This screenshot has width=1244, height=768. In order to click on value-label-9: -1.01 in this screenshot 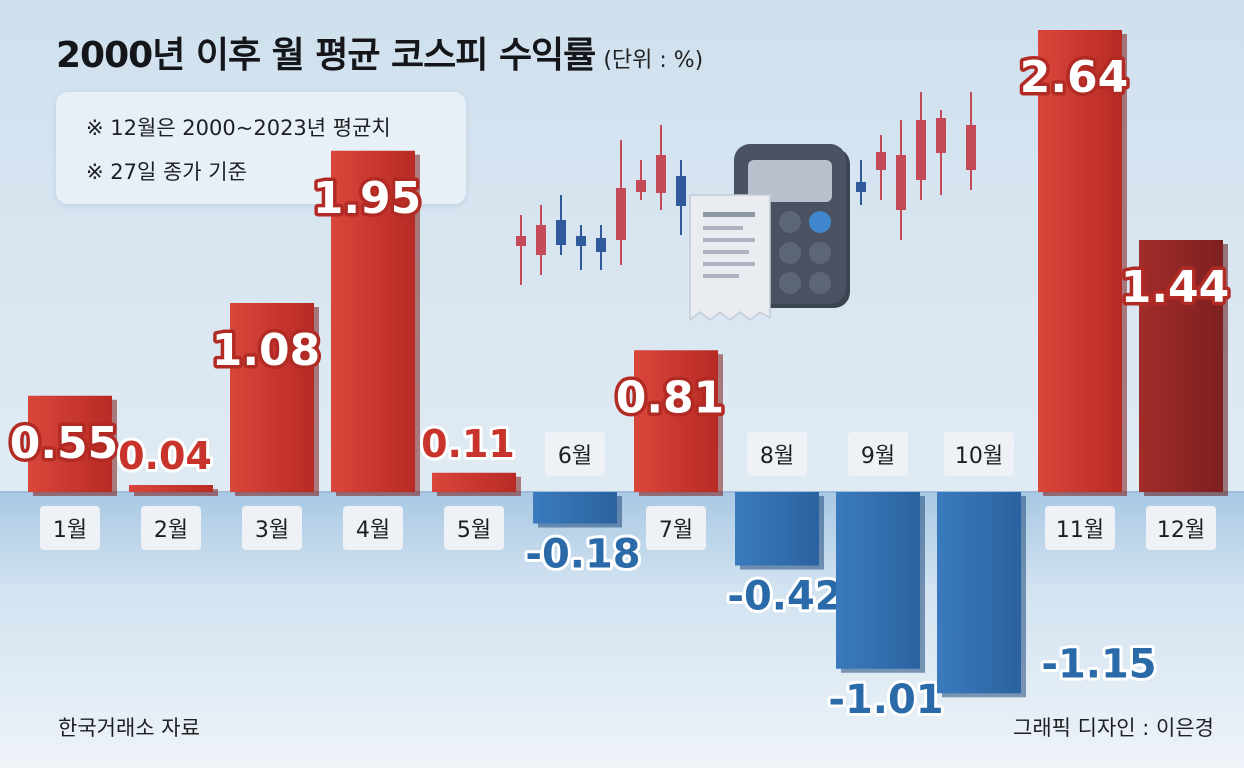, I will do `click(885, 700)`.